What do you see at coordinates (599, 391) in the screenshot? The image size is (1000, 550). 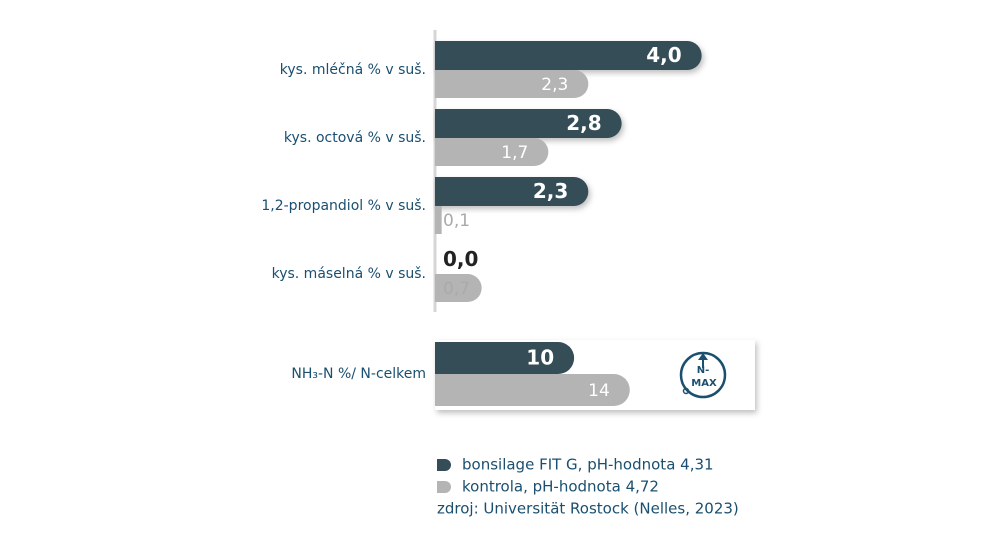 I see `value-label: 14` at bounding box center [599, 391].